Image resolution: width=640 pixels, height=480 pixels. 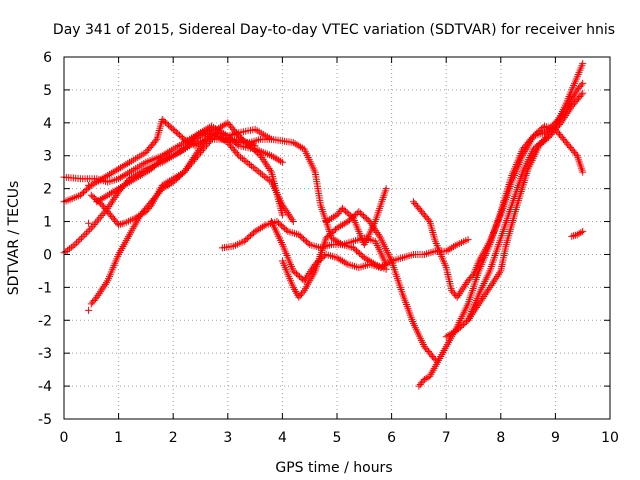 What do you see at coordinates (610, 438) in the screenshot?
I see `x-tick-label: 10` at bounding box center [610, 438].